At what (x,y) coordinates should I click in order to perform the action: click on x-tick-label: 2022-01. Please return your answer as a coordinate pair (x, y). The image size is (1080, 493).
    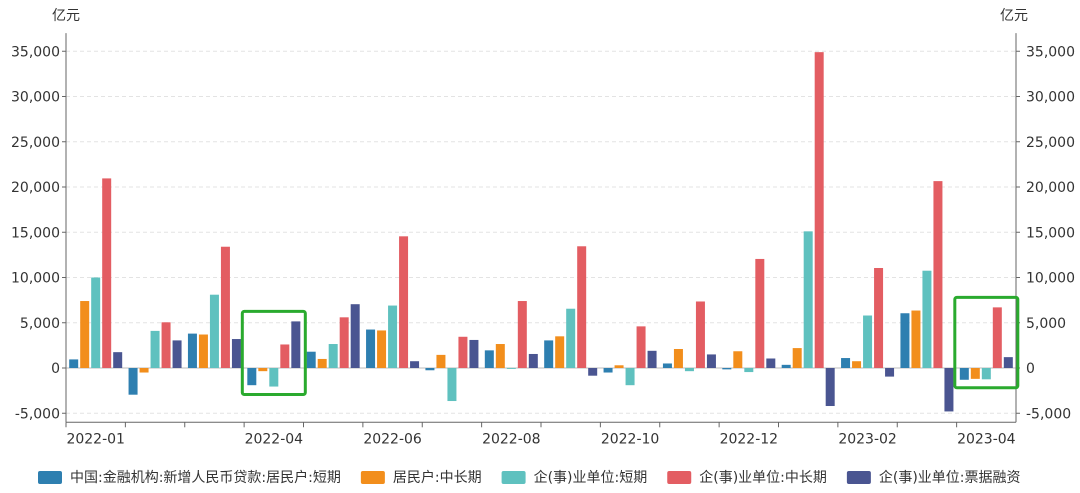
    Looking at the image, I should click on (95, 439).